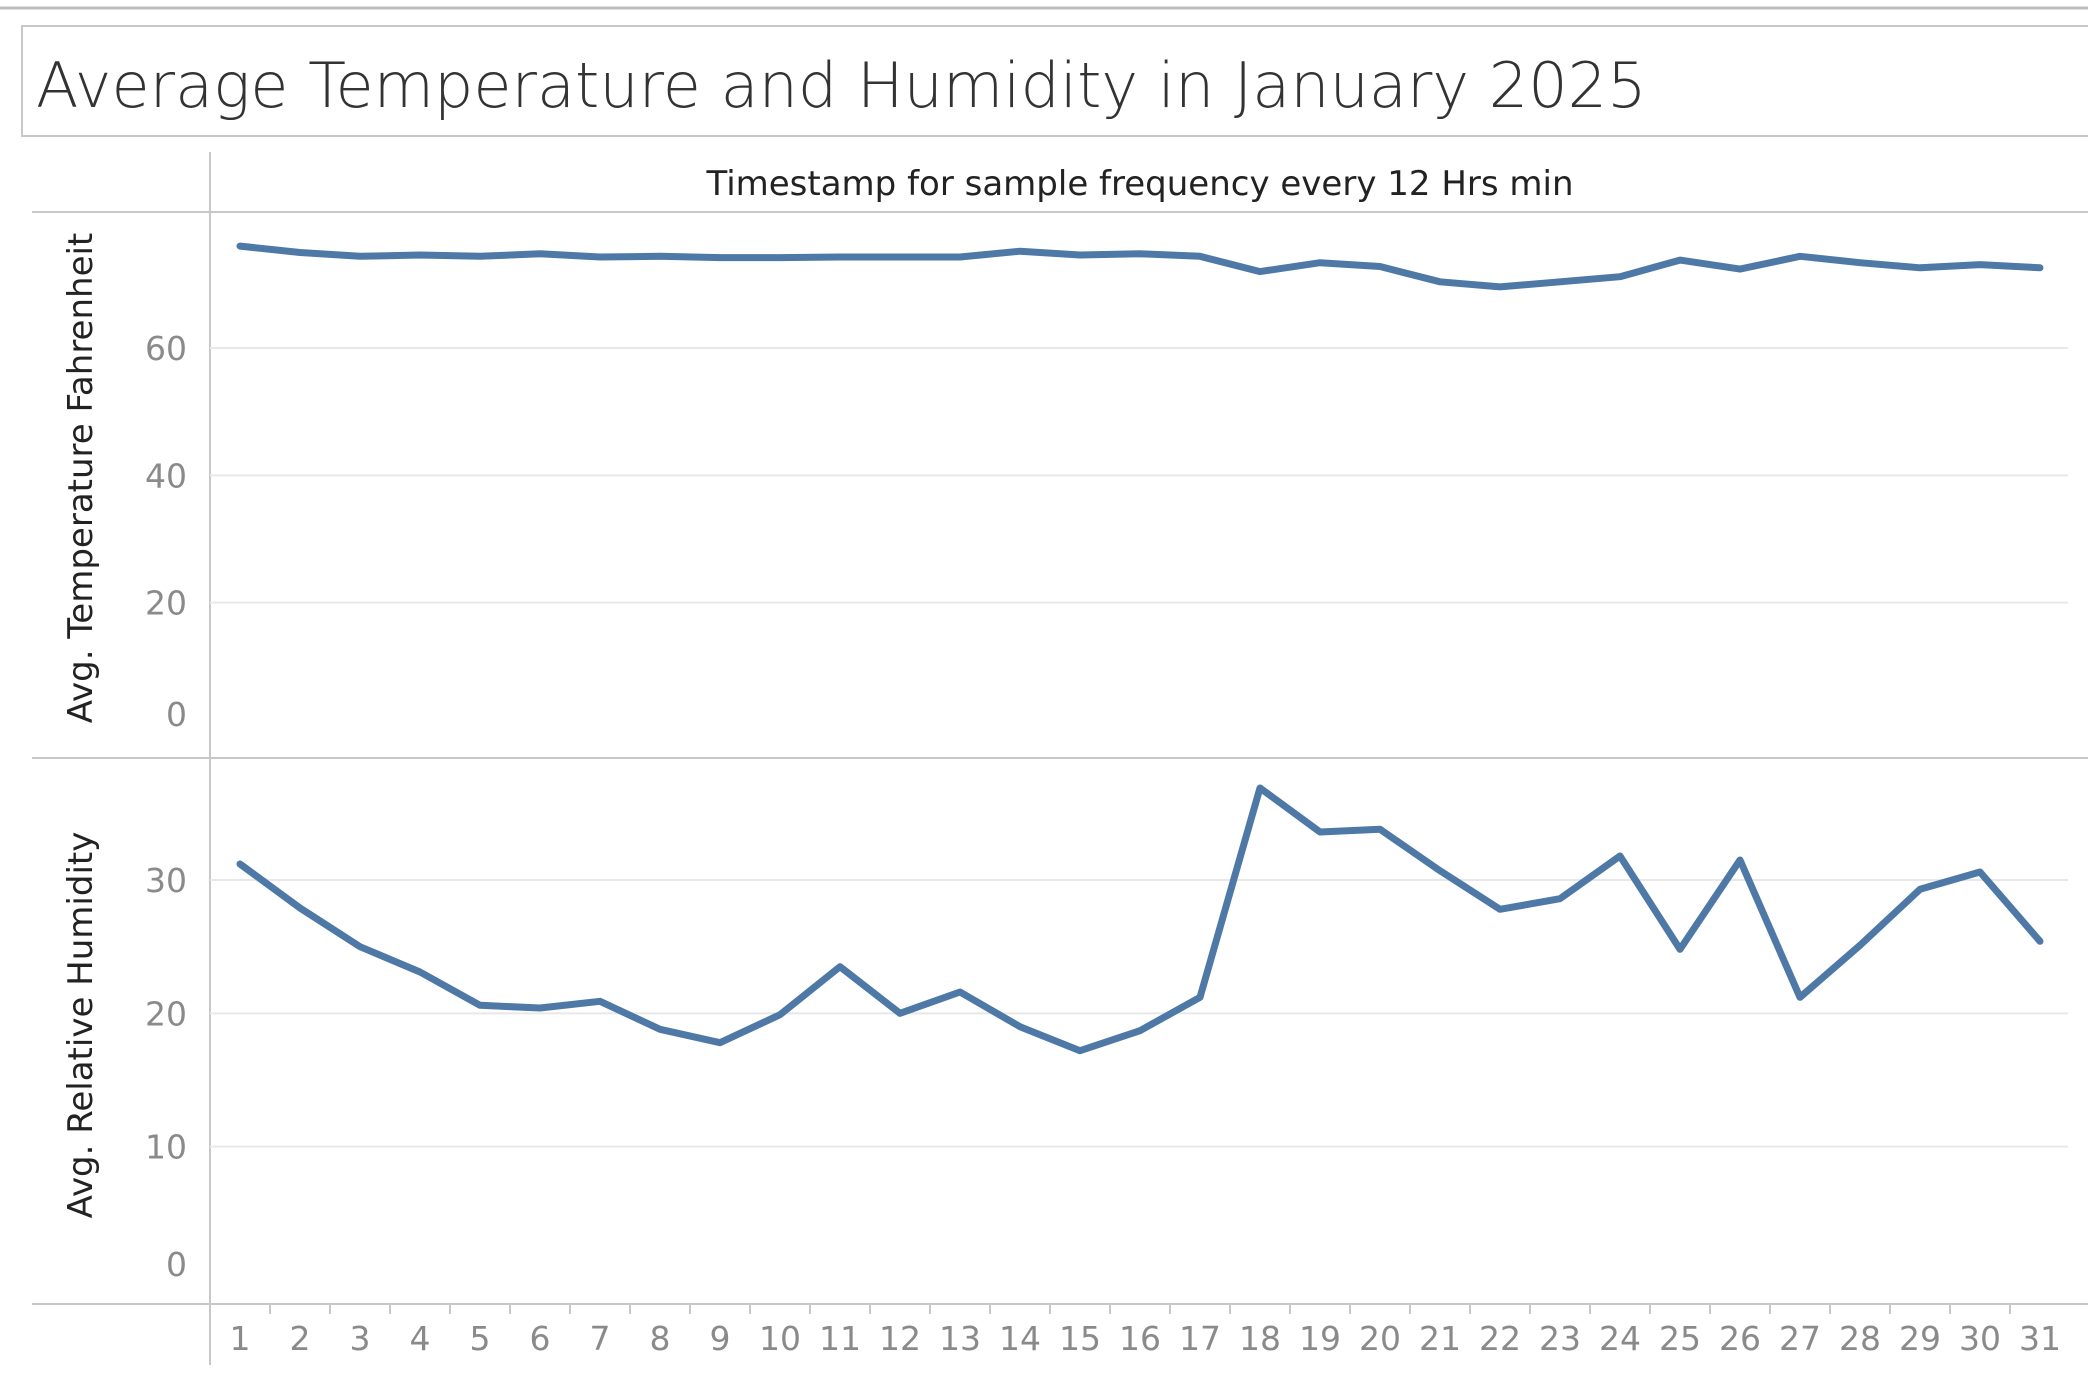  What do you see at coordinates (1140, 266) in the screenshot?
I see `temperature-series-line` at bounding box center [1140, 266].